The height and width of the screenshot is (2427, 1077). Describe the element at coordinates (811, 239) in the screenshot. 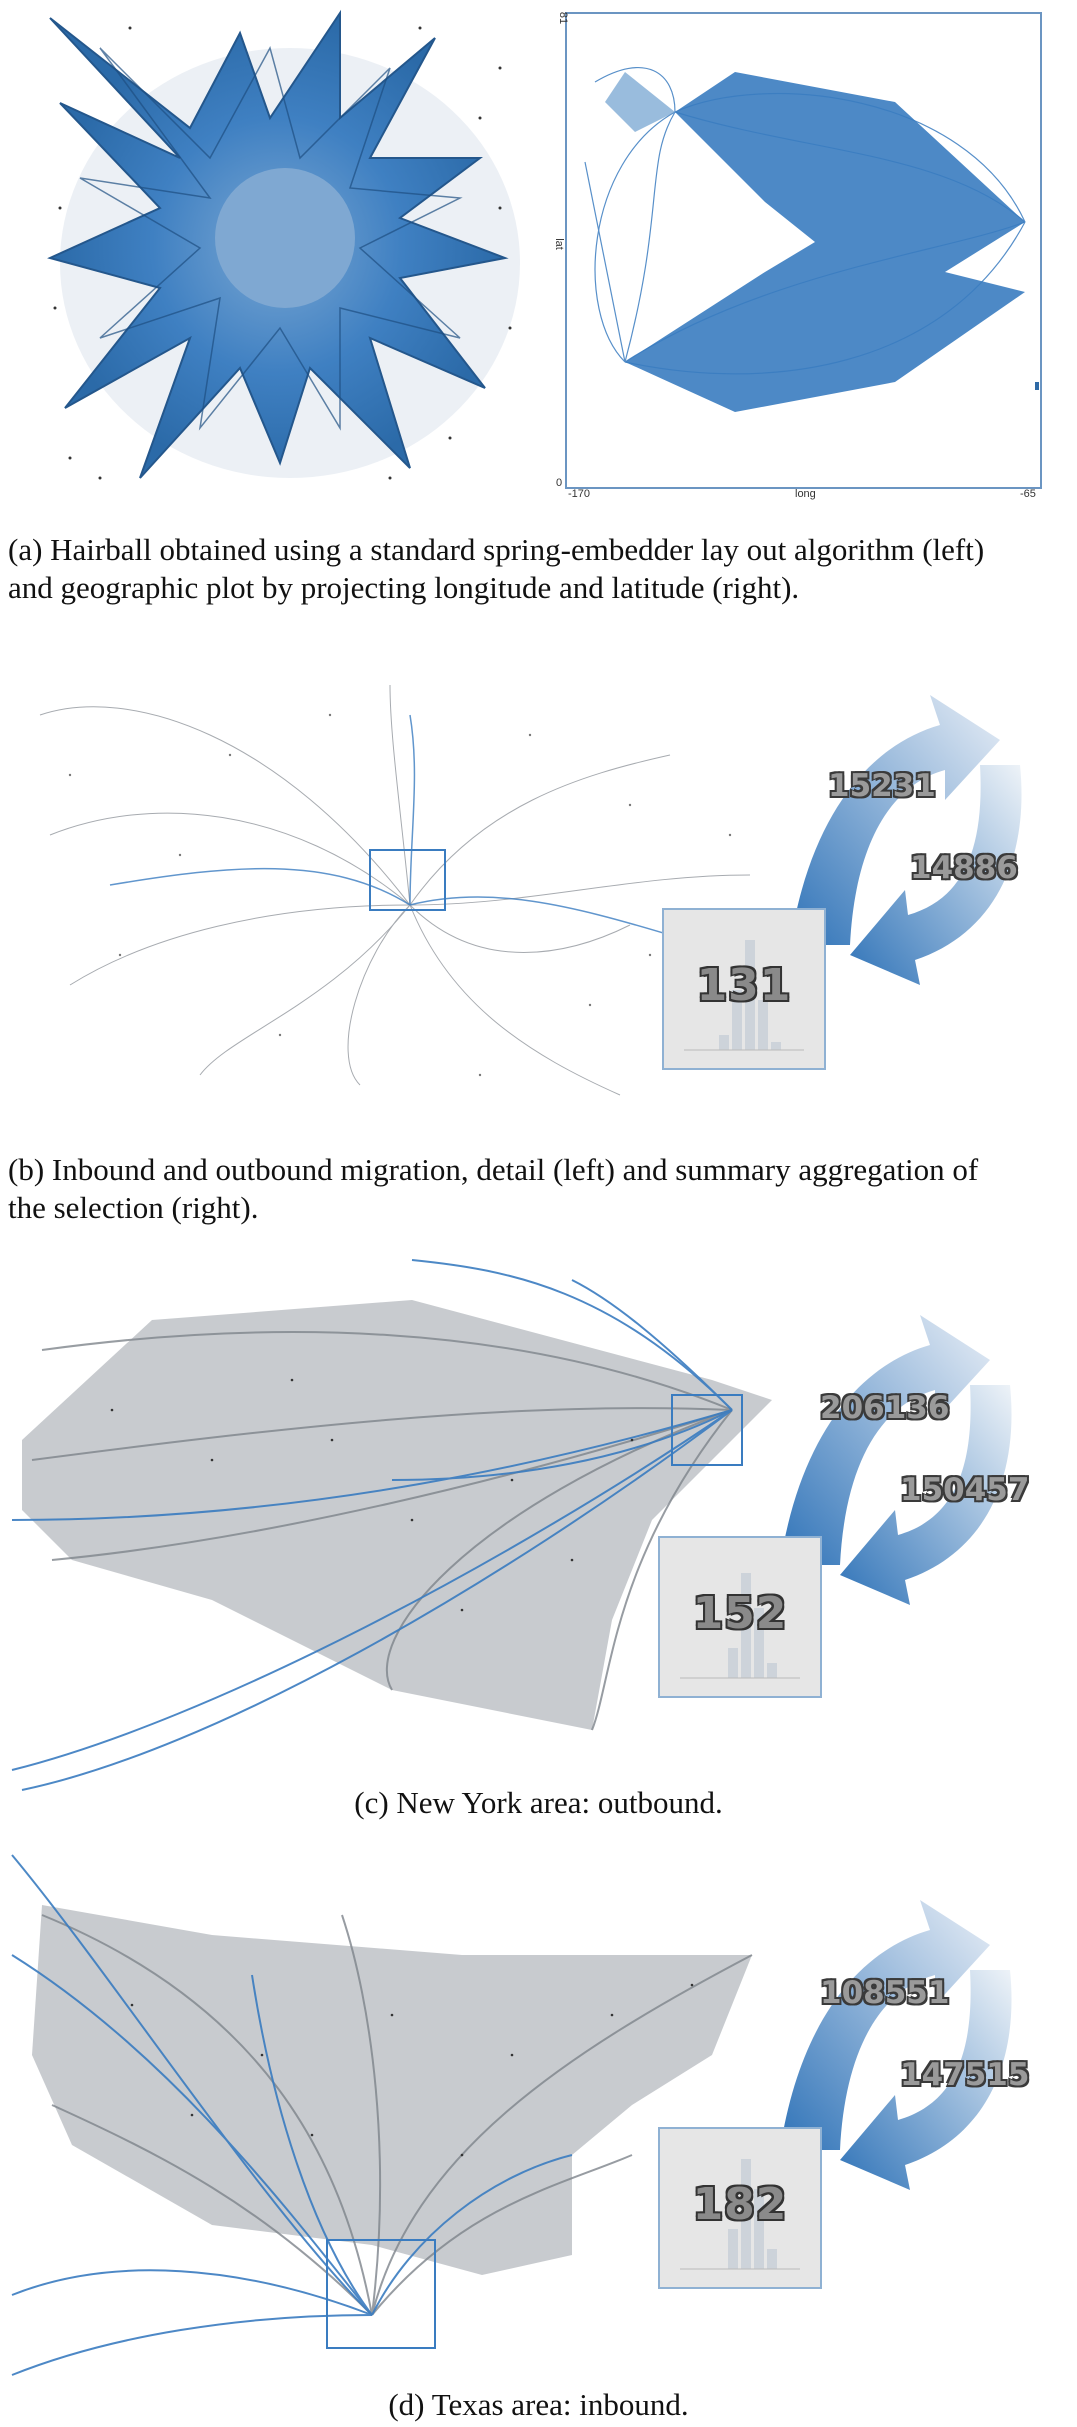

I see `geo-plot-edges` at that location.